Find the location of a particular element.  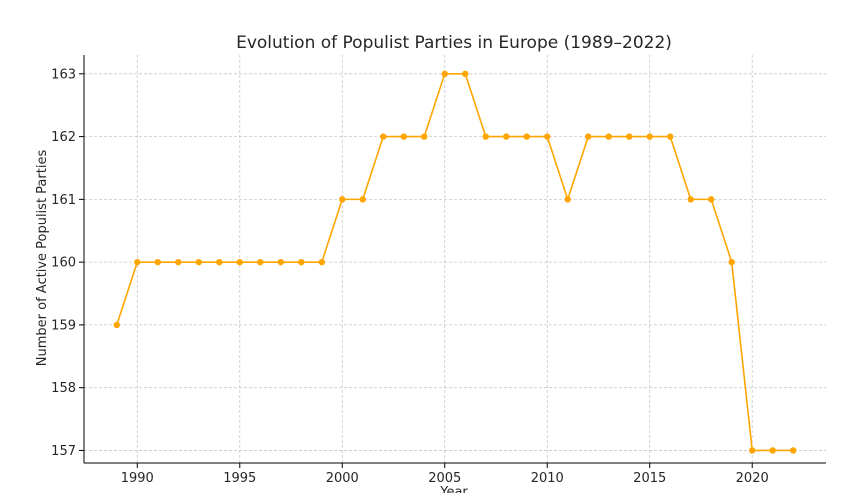

y-tick-label: 159 is located at coordinates (63, 325).